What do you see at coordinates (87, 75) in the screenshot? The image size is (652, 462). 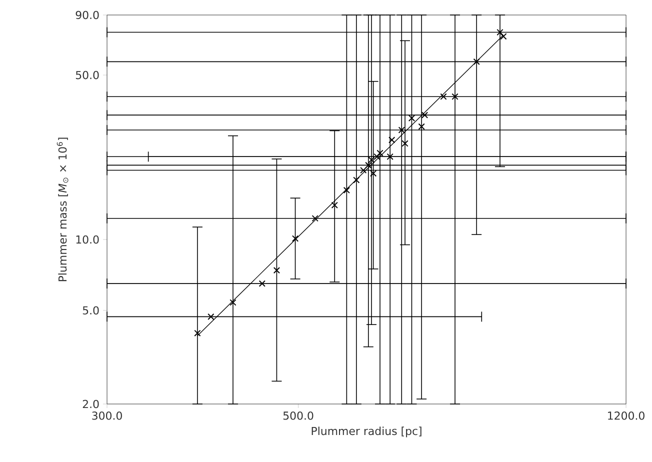 I see `y-tick-label: 50.0` at bounding box center [87, 75].